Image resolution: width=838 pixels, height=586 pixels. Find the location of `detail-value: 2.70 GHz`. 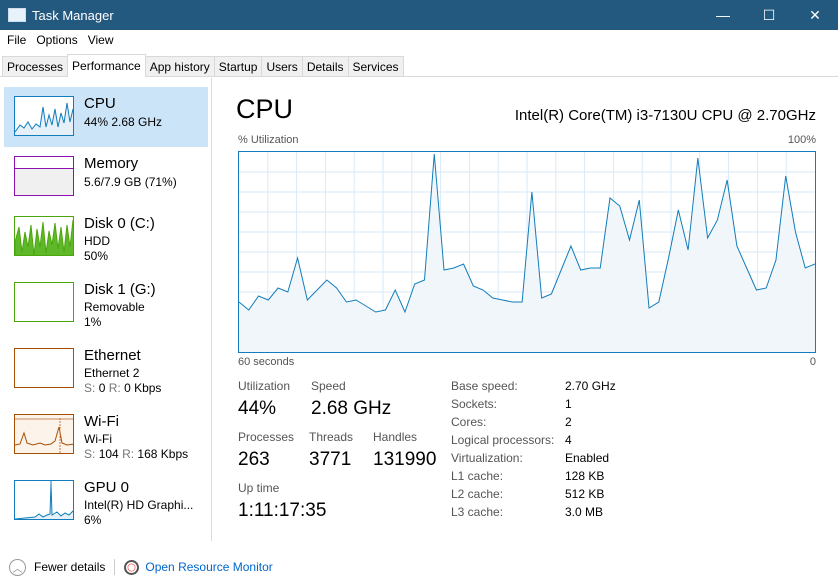

detail-value: 2.70 GHz is located at coordinates (590, 386).